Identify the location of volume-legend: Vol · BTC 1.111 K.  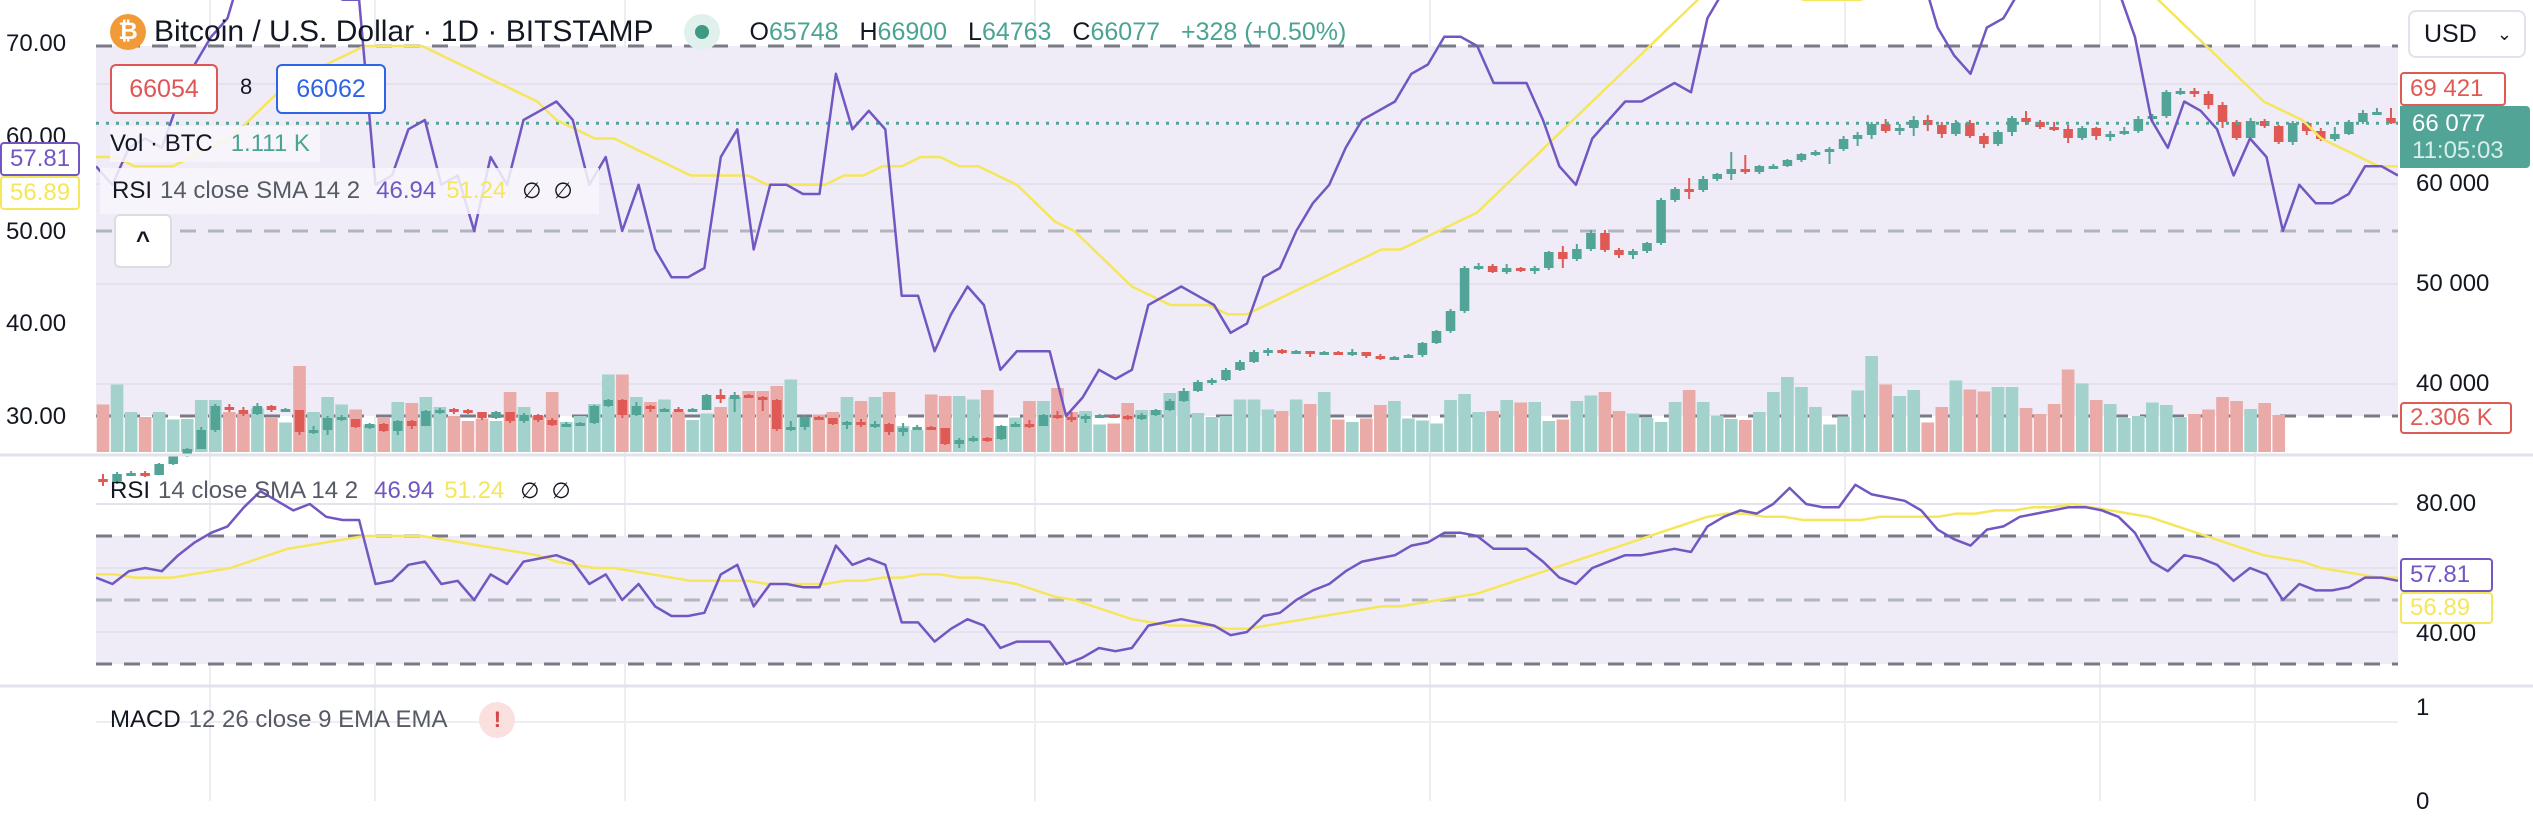
(215, 144).